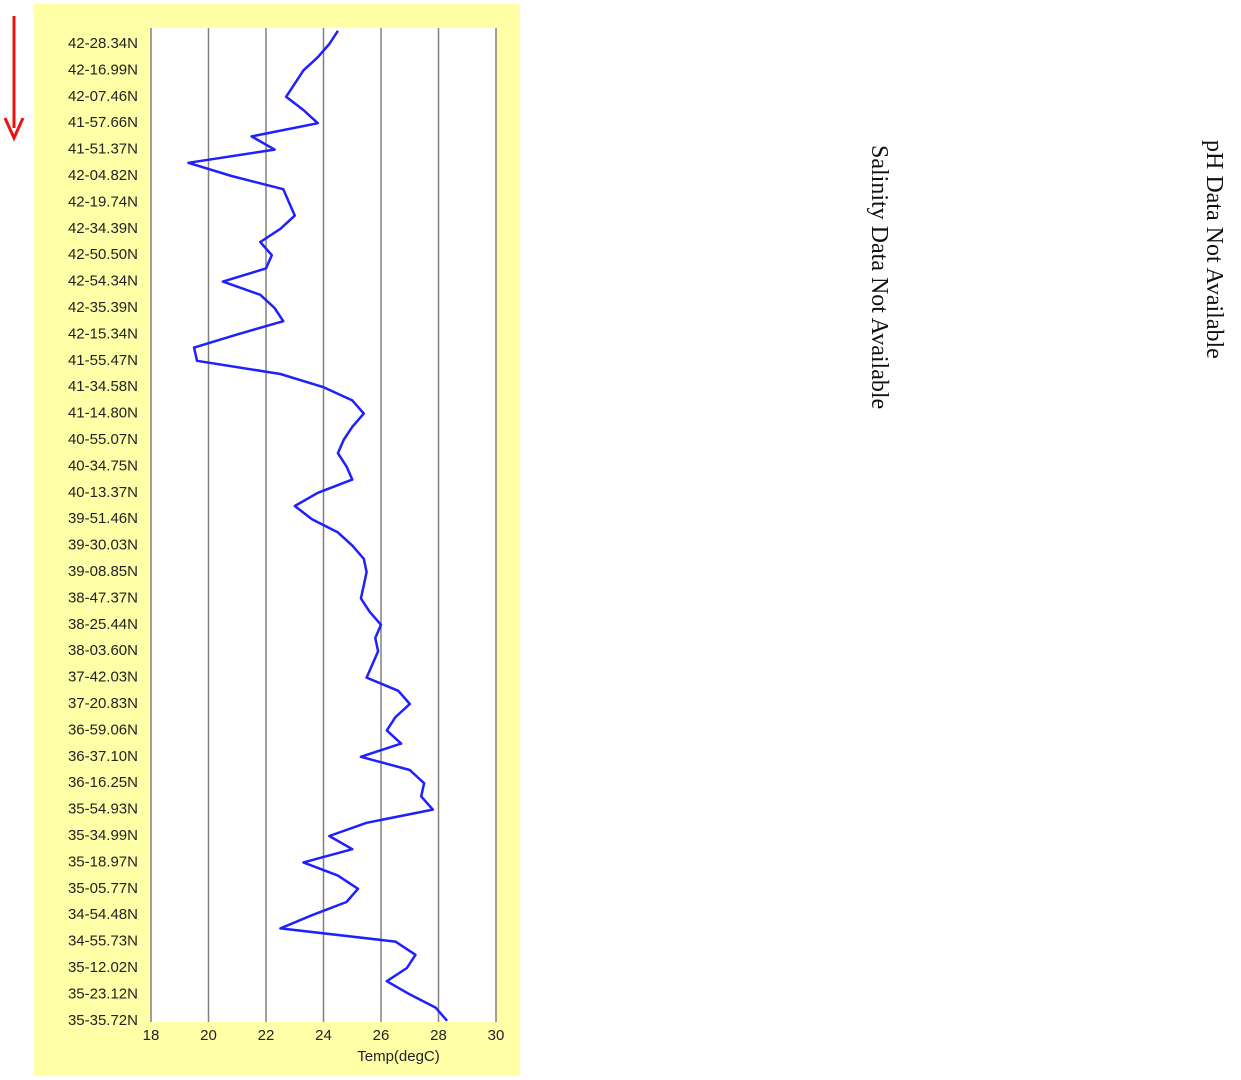  Describe the element at coordinates (103, 782) in the screenshot. I see `y-tick-label: 36-16.25N` at that location.